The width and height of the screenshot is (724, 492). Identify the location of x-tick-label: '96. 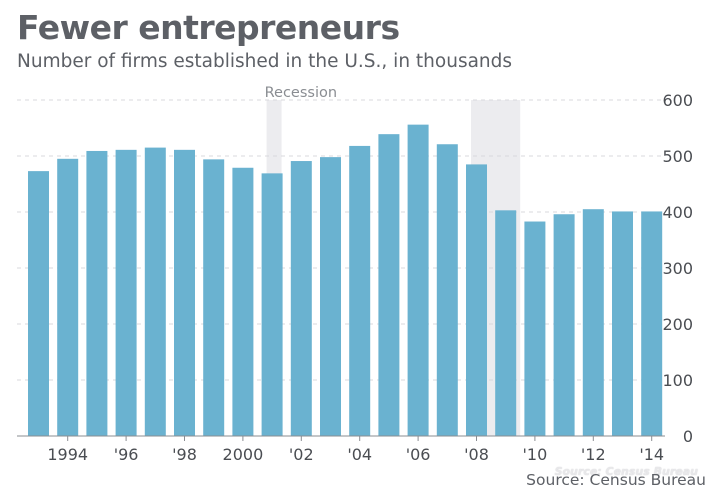
(126, 454).